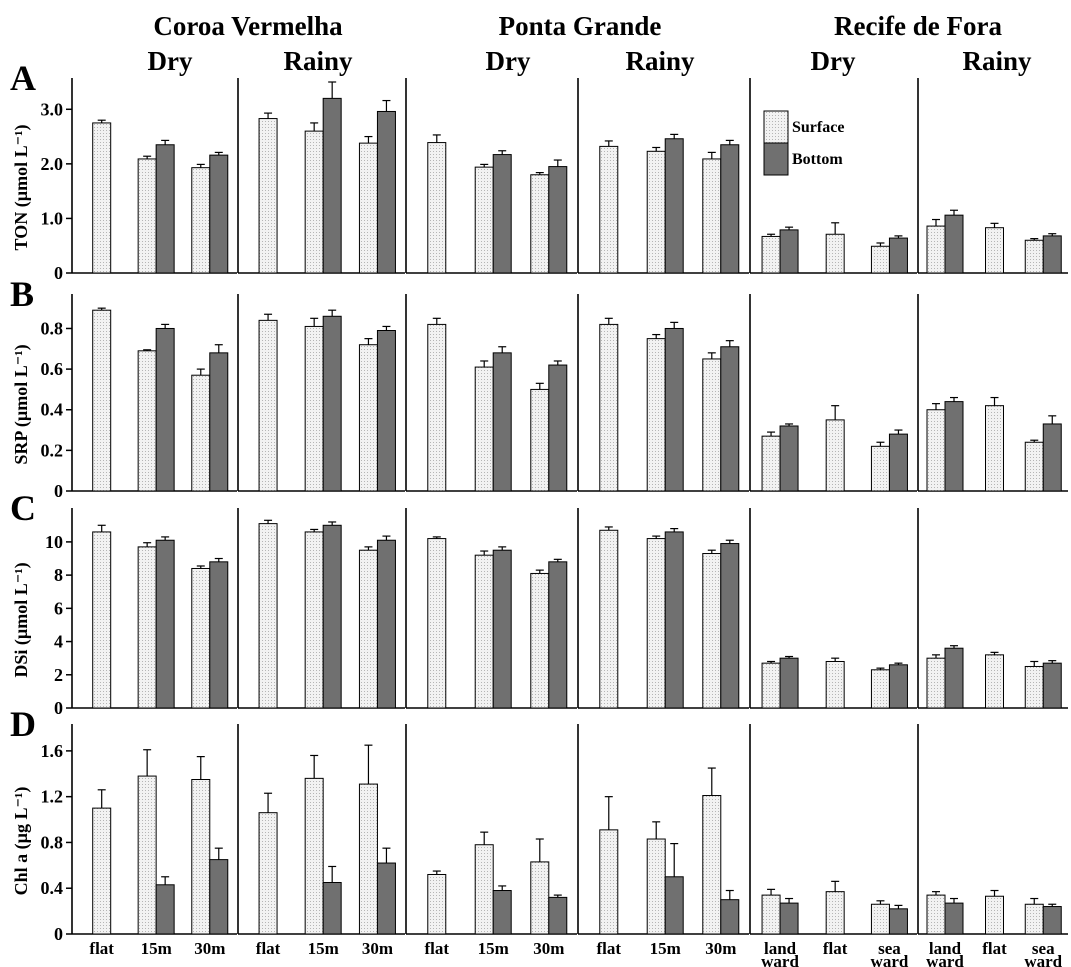 This screenshot has height=967, width=1071. Describe the element at coordinates (58, 608) in the screenshot. I see `y-tick-label: 6` at that location.